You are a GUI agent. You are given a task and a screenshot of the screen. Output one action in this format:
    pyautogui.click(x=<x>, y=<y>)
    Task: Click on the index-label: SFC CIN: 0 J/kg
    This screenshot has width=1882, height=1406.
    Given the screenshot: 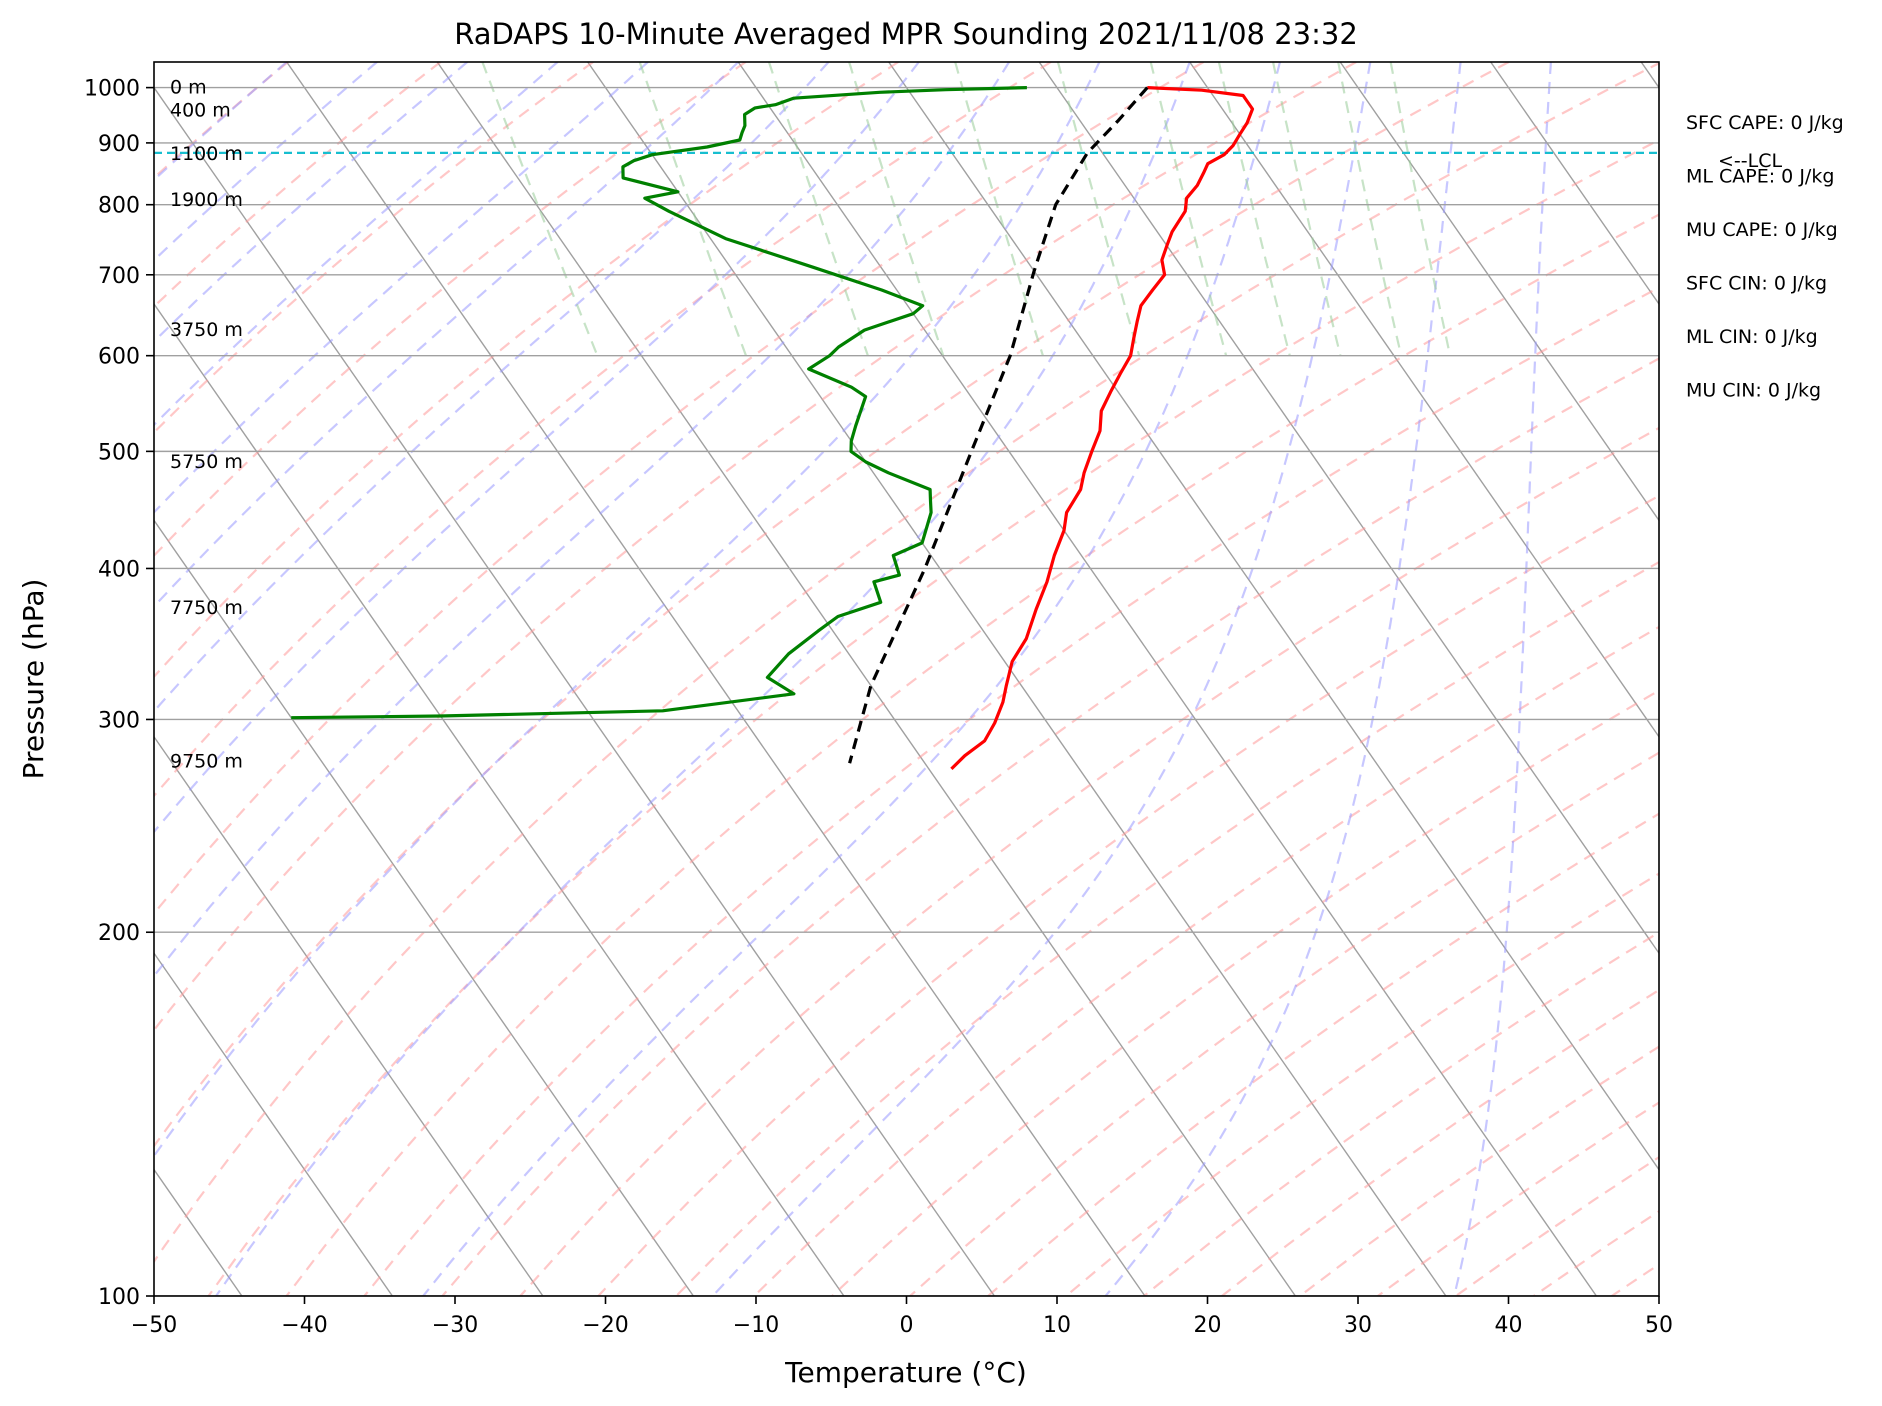 What is the action you would take?
    pyautogui.click(x=1756, y=284)
    